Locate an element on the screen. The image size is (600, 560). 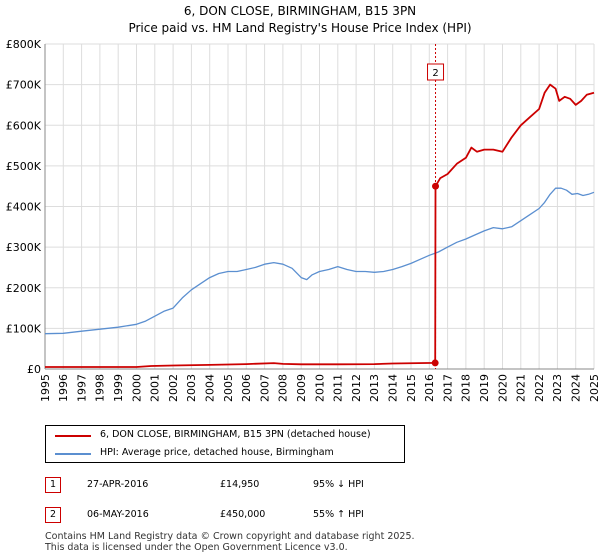
x-tick-label: 2015 is located at coordinates (411, 388).